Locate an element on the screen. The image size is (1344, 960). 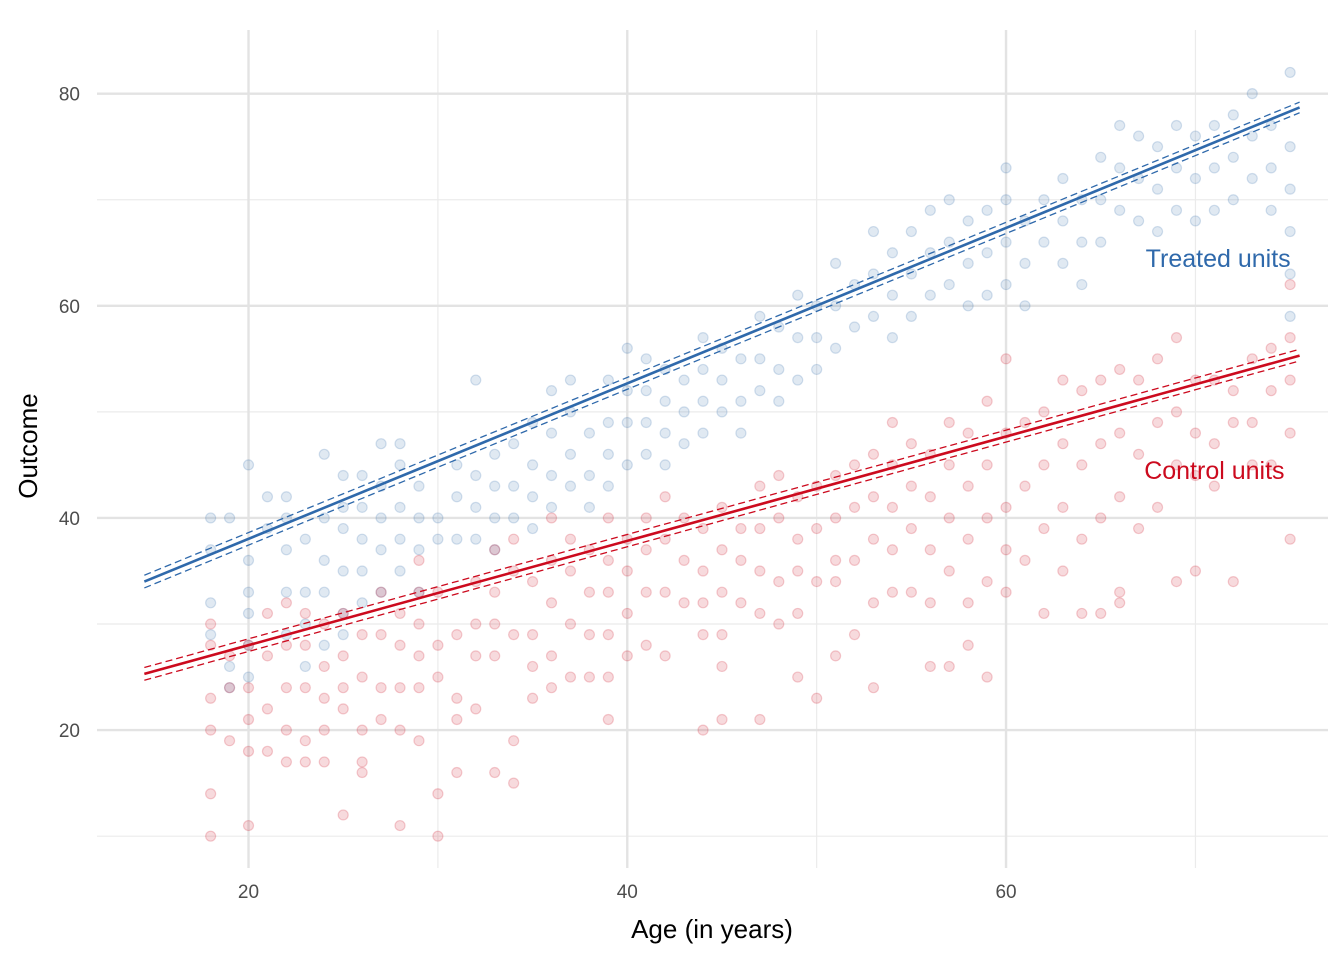
y-axis-title: Outcome is located at coordinates (28, 446).